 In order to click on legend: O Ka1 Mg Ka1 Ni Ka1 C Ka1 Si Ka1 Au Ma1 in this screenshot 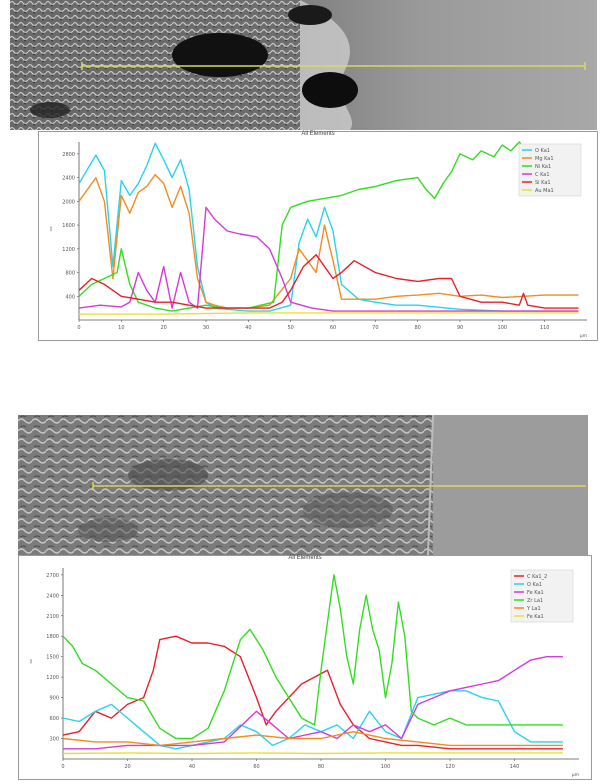, I will do `click(550, 170)`.